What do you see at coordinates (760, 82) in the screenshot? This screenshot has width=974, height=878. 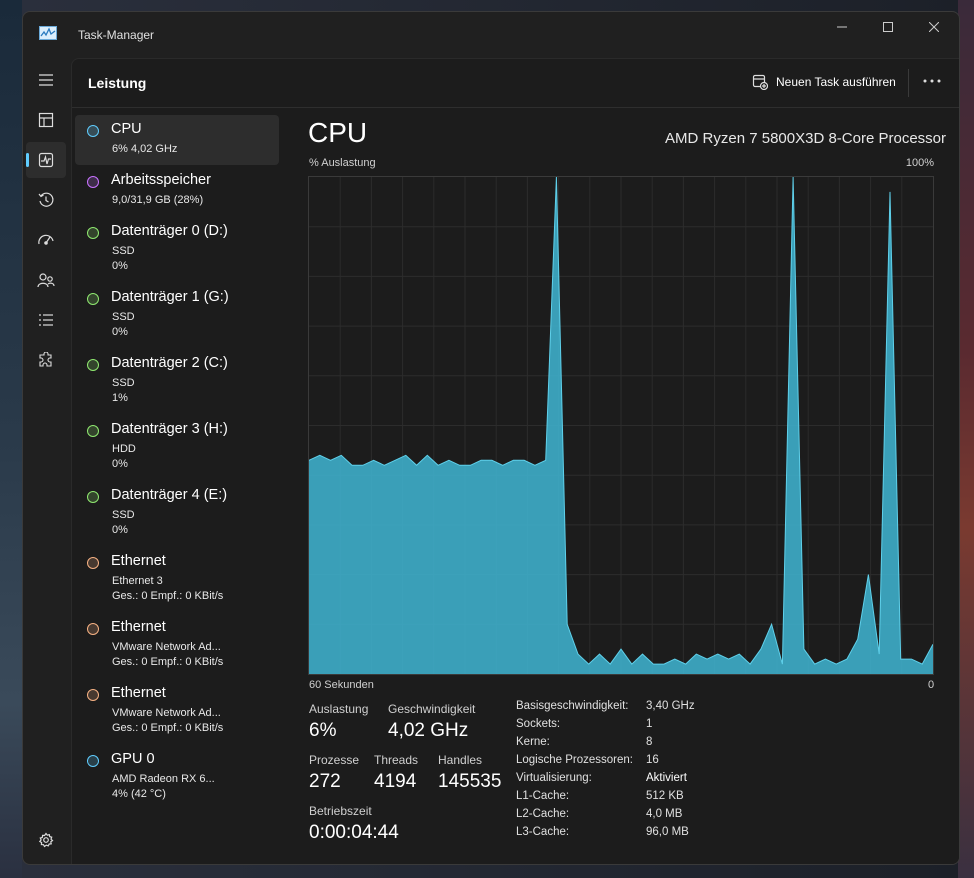 I see `run-task-icon` at bounding box center [760, 82].